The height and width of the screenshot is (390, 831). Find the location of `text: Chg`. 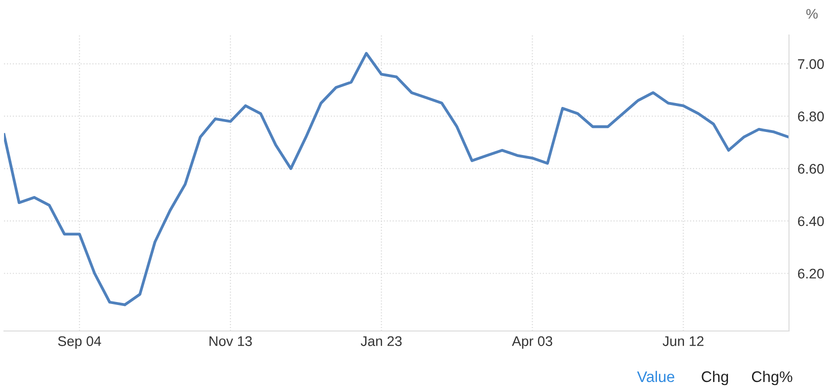

text: Chg is located at coordinates (715, 378).